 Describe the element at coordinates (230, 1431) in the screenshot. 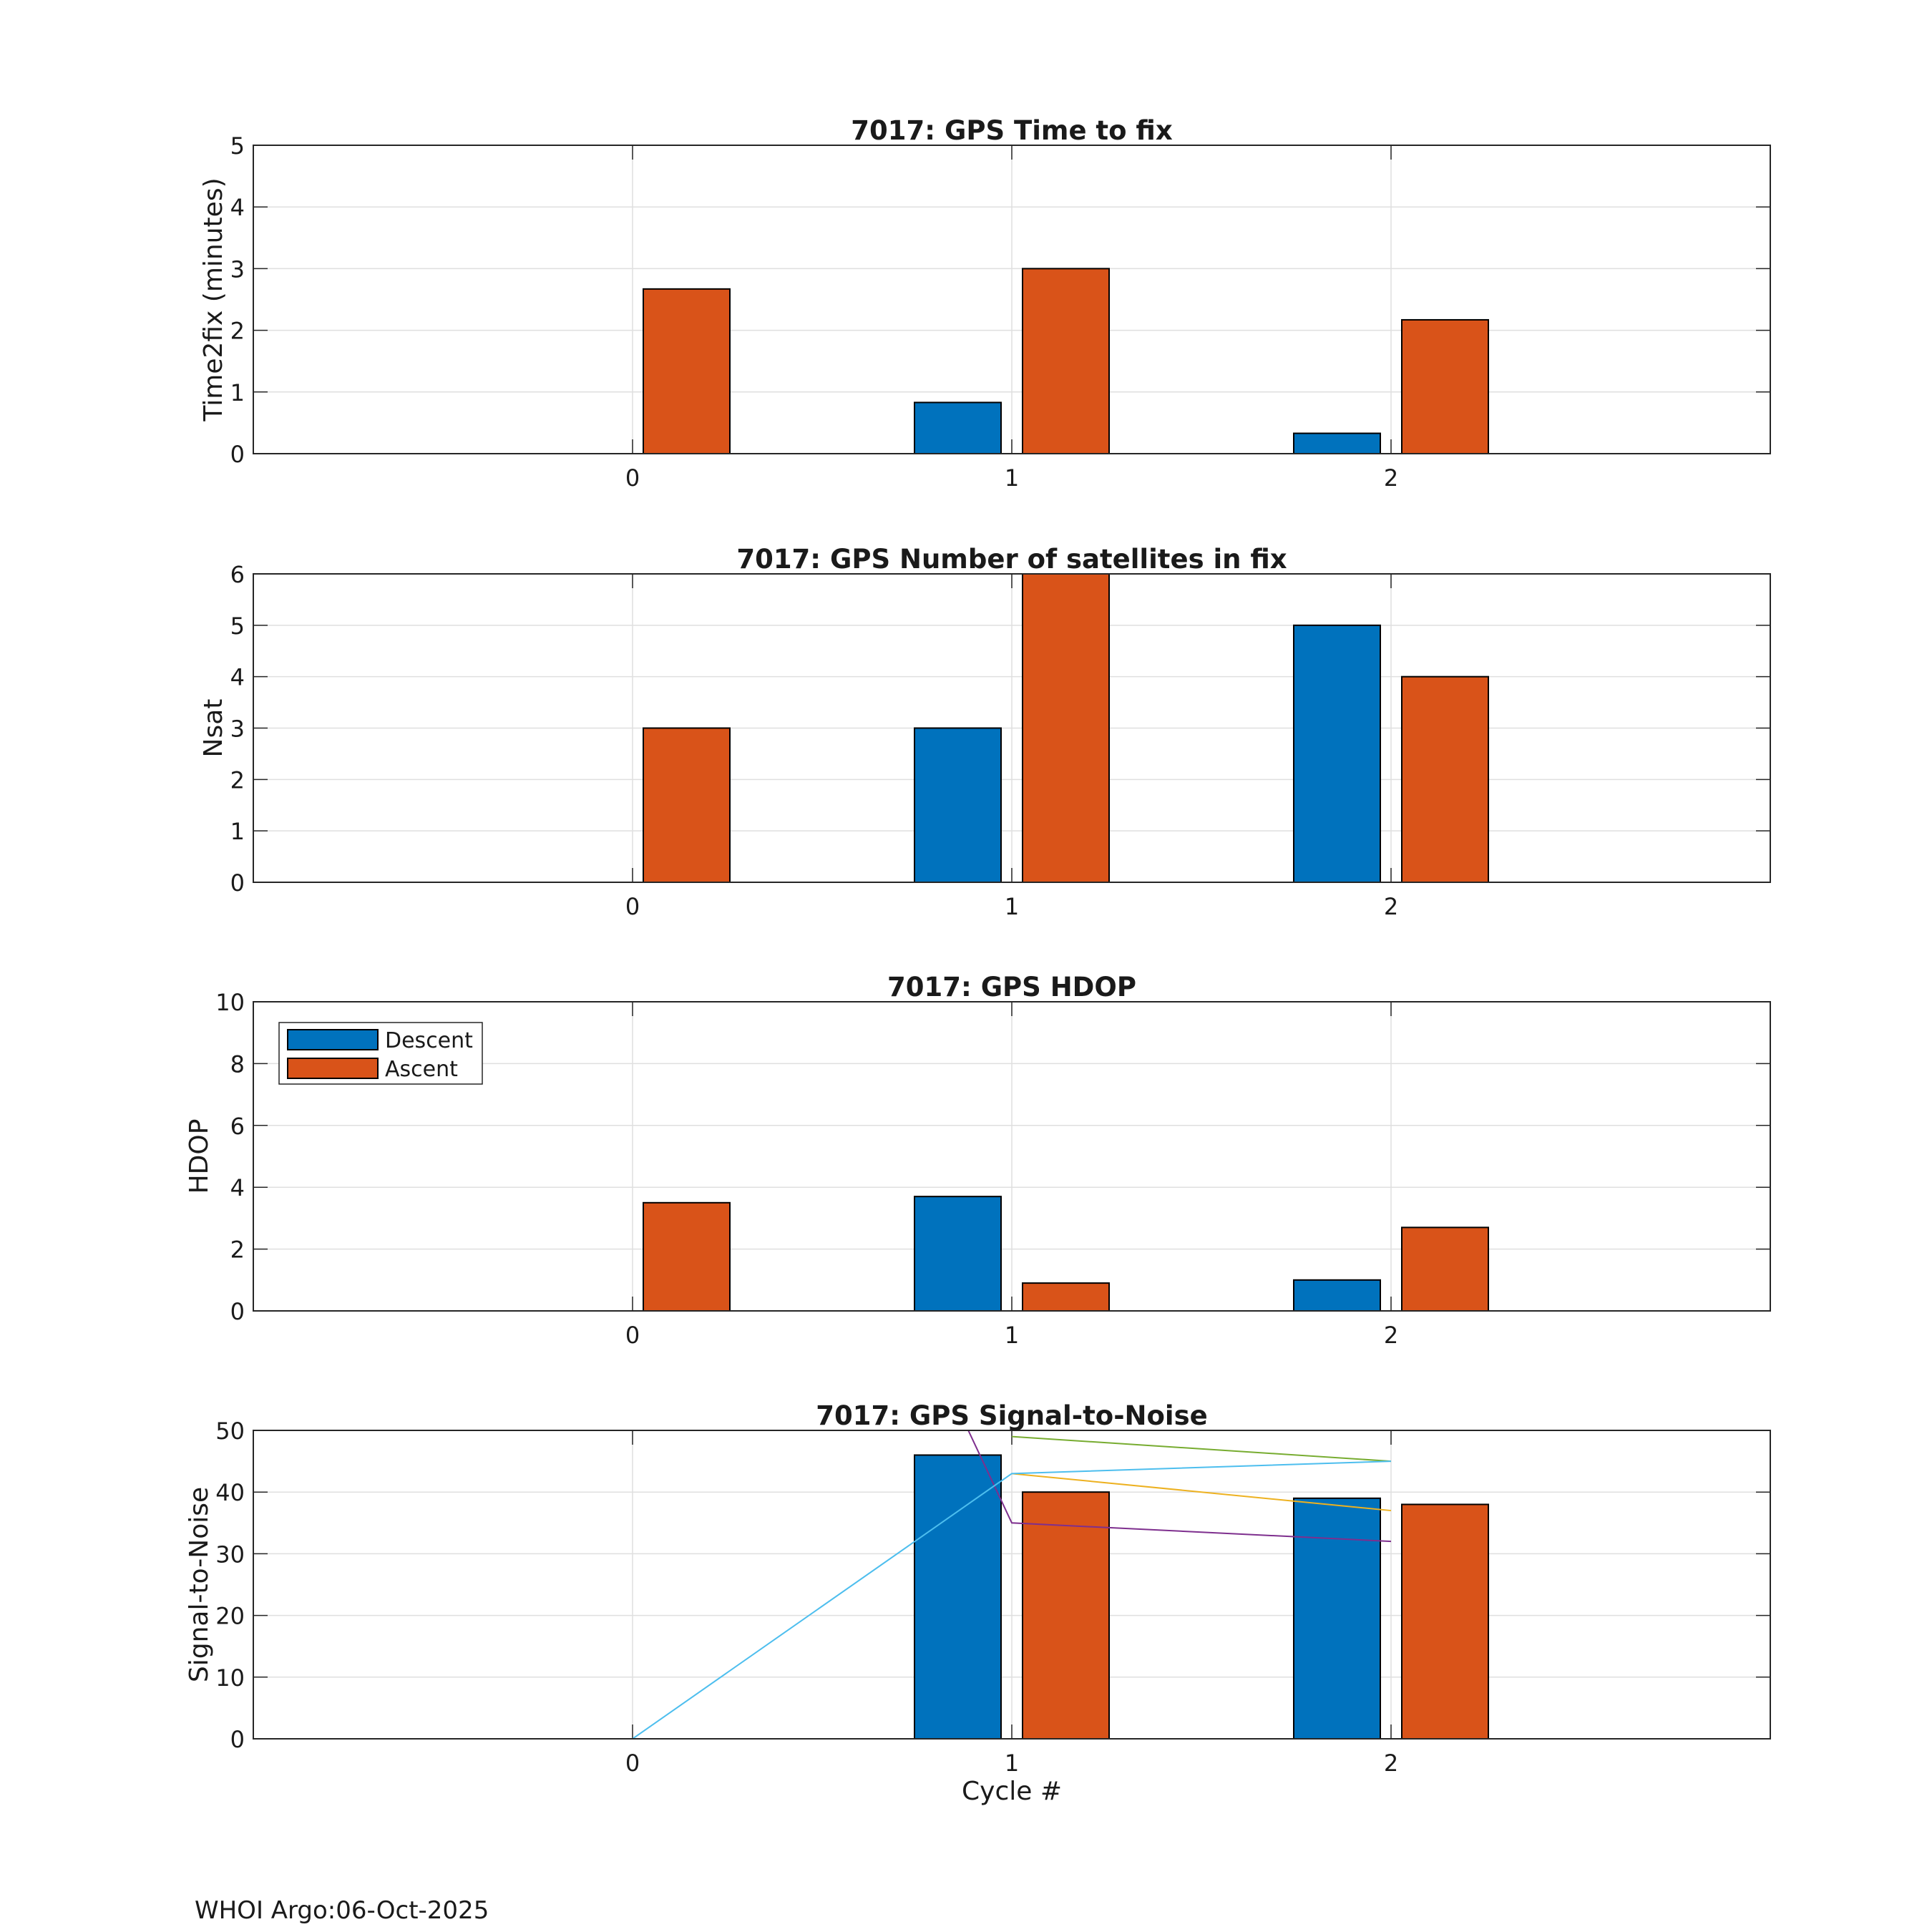

I see `y-tick-label: 50` at that location.